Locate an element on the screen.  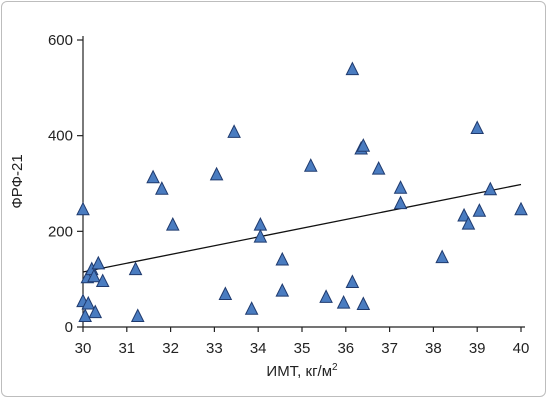
x-tick-label: 36 is located at coordinates (345, 348).